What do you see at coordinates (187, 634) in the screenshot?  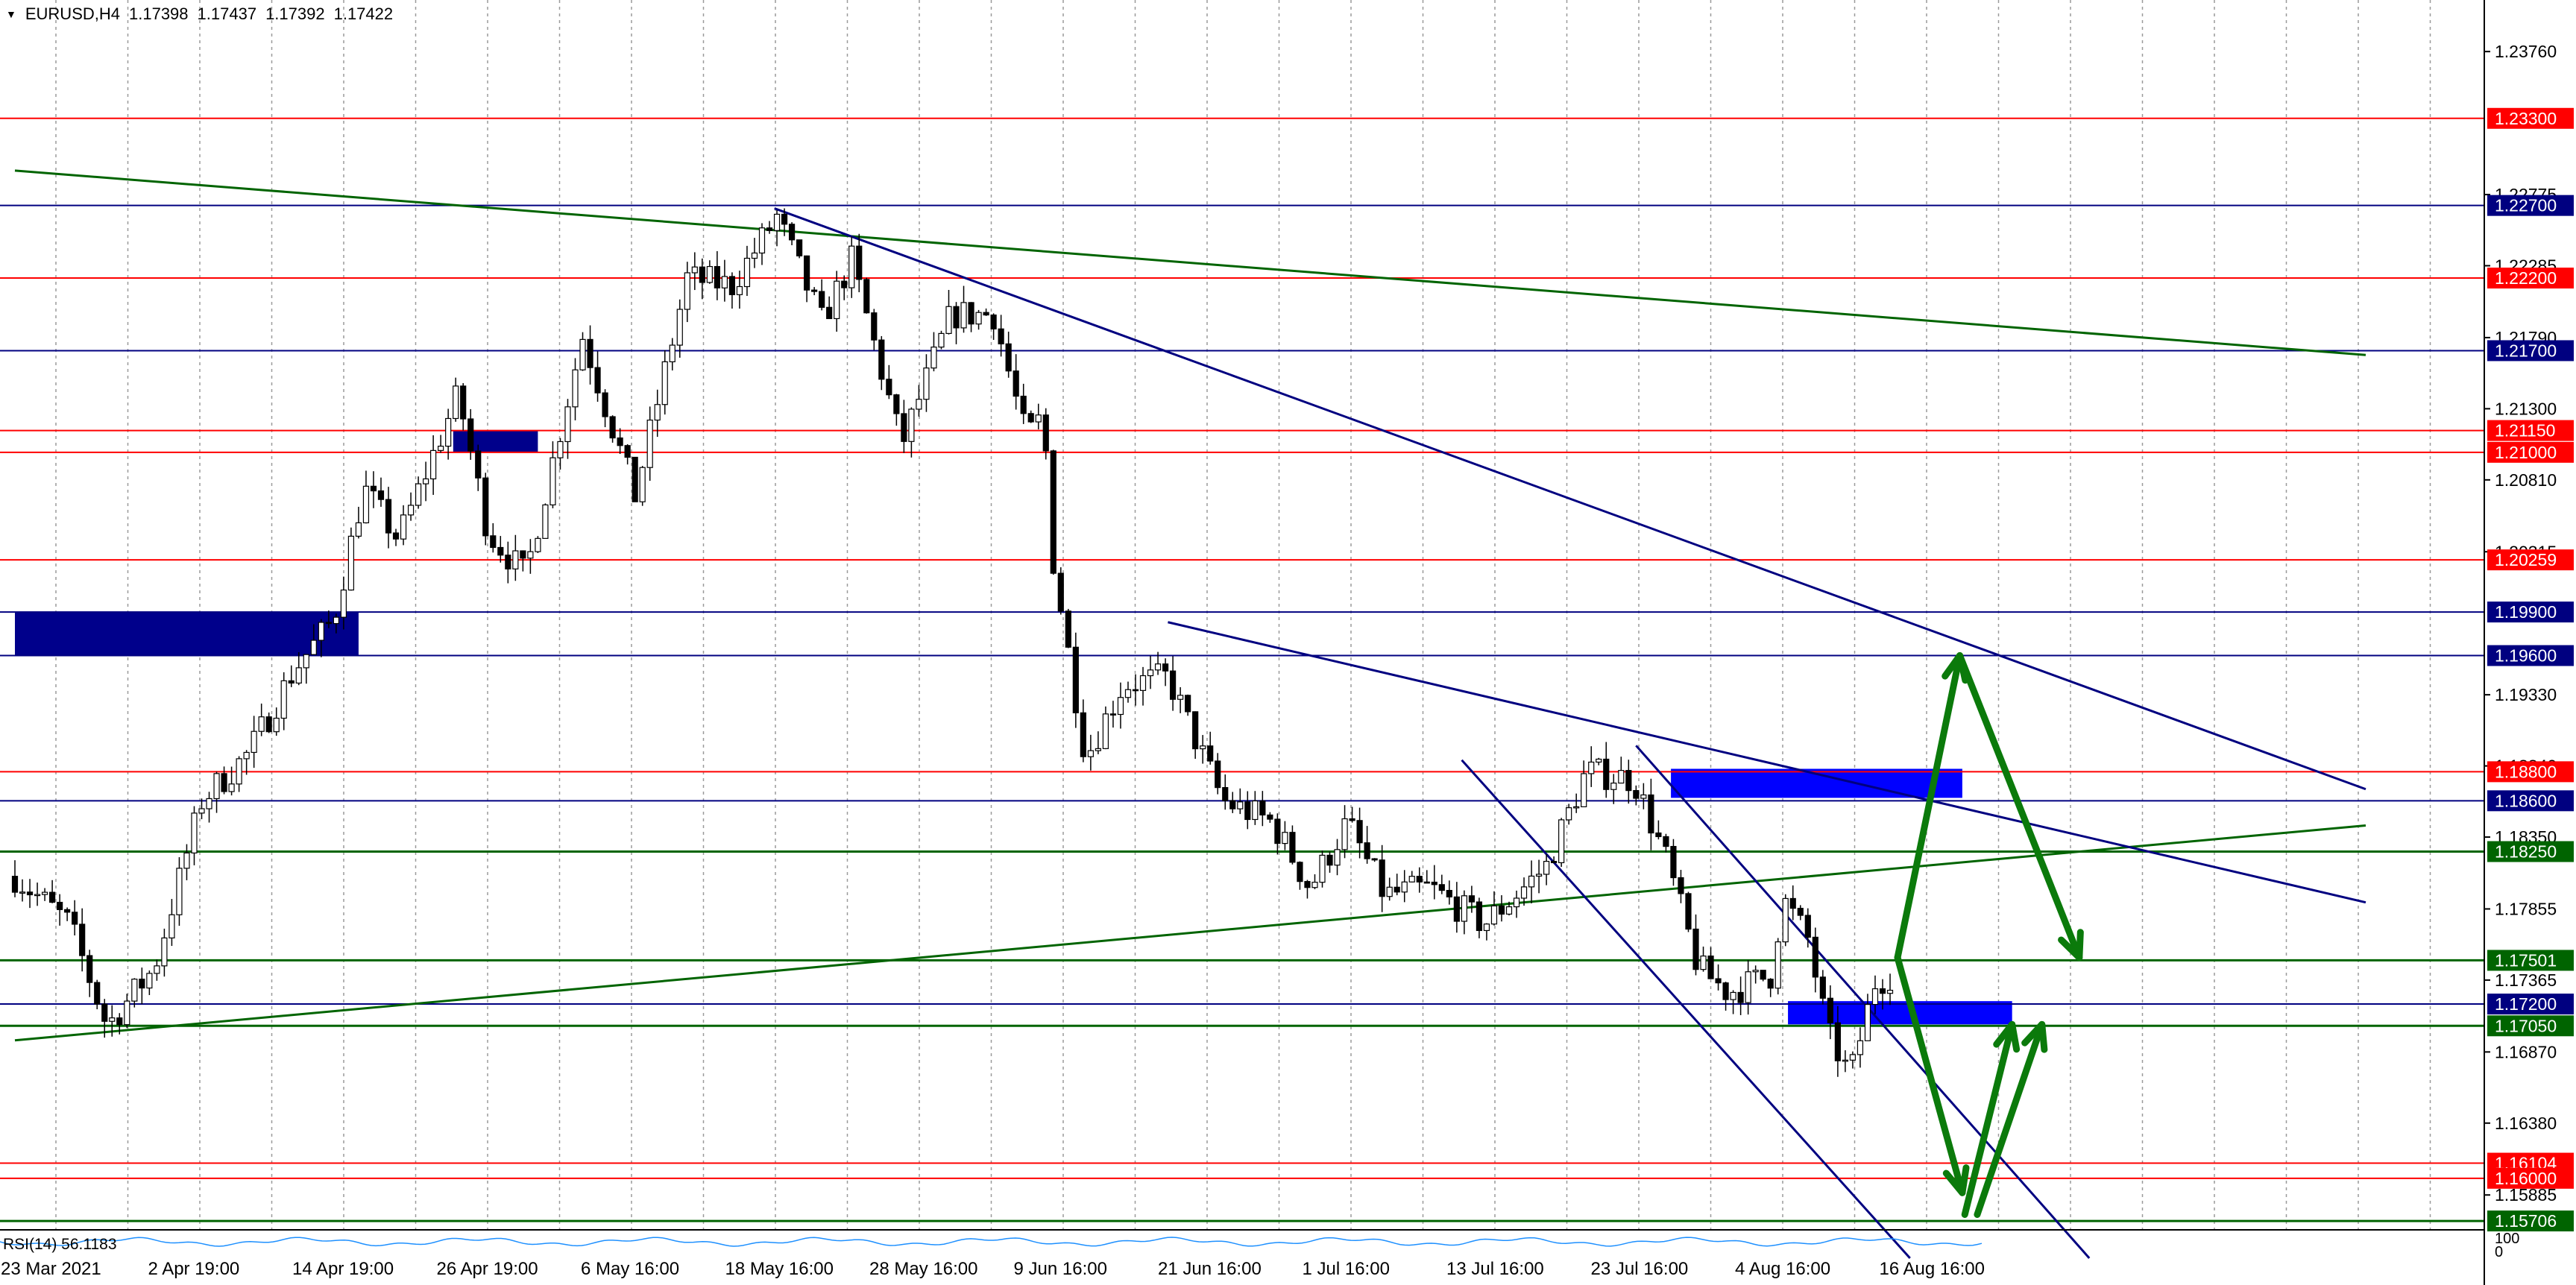 I see `price-zone` at bounding box center [187, 634].